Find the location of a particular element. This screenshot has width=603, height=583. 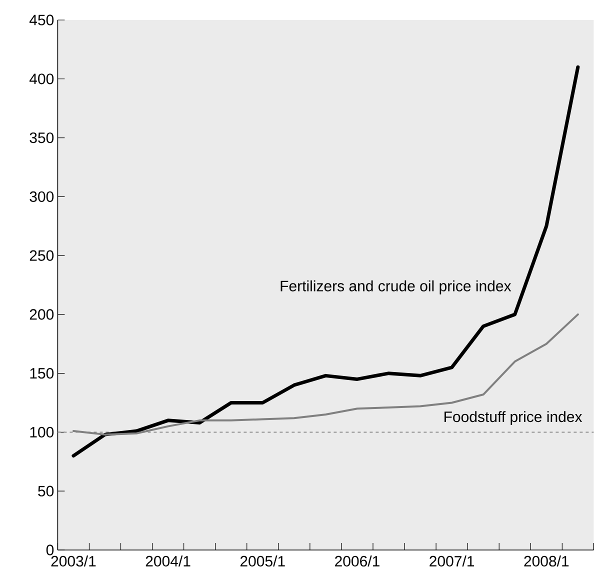

y-tick-label: 350 is located at coordinates (42, 138).